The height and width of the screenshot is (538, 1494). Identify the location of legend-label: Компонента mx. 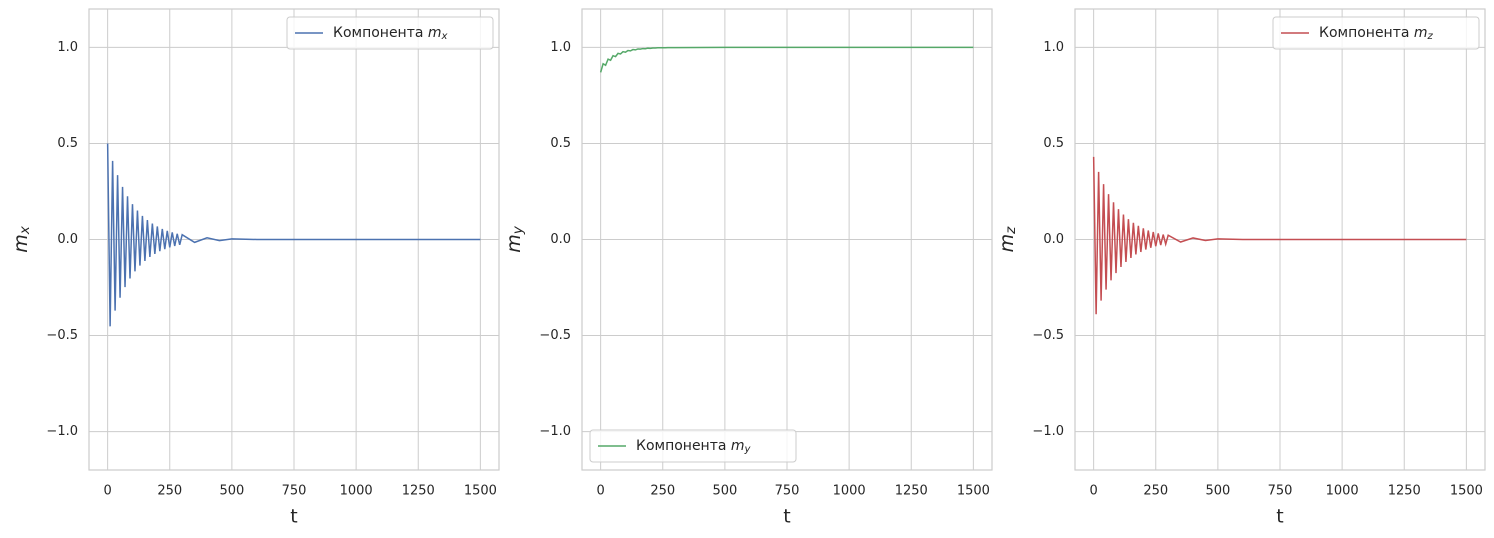
(391, 33).